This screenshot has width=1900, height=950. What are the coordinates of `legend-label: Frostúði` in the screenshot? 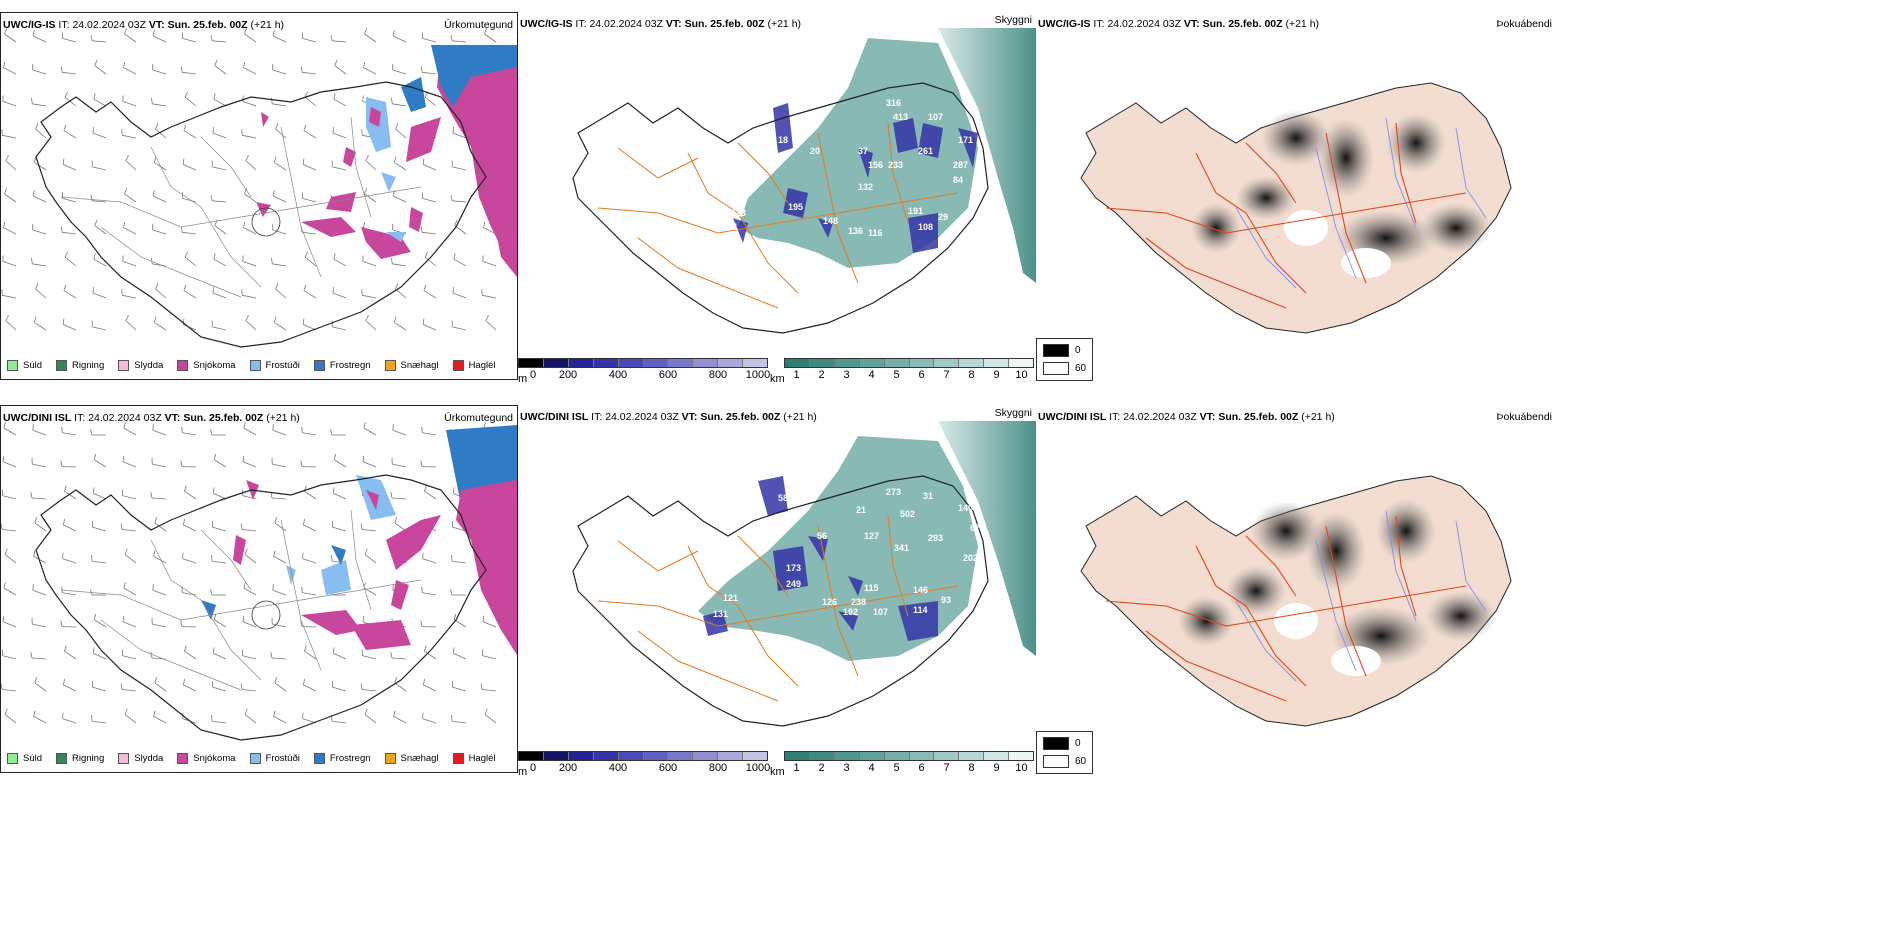 It's located at (282, 758).